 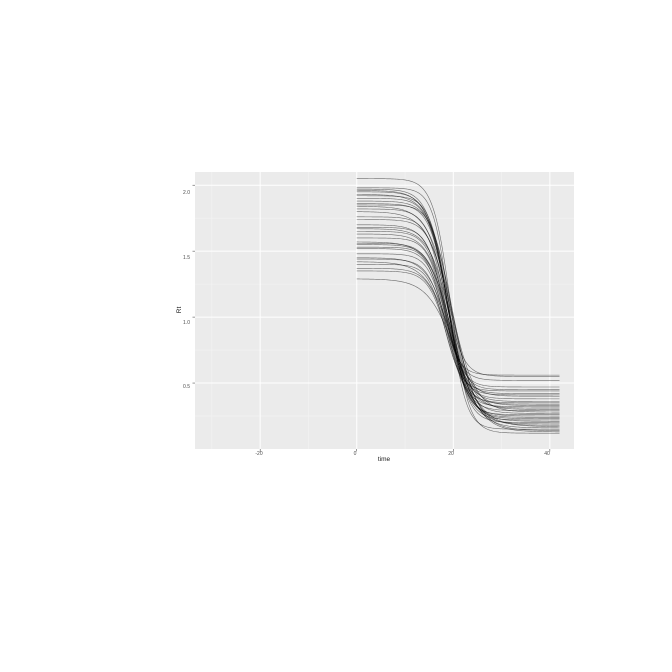 What do you see at coordinates (186, 323) in the screenshot?
I see `y-tick-label: 1.0` at bounding box center [186, 323].